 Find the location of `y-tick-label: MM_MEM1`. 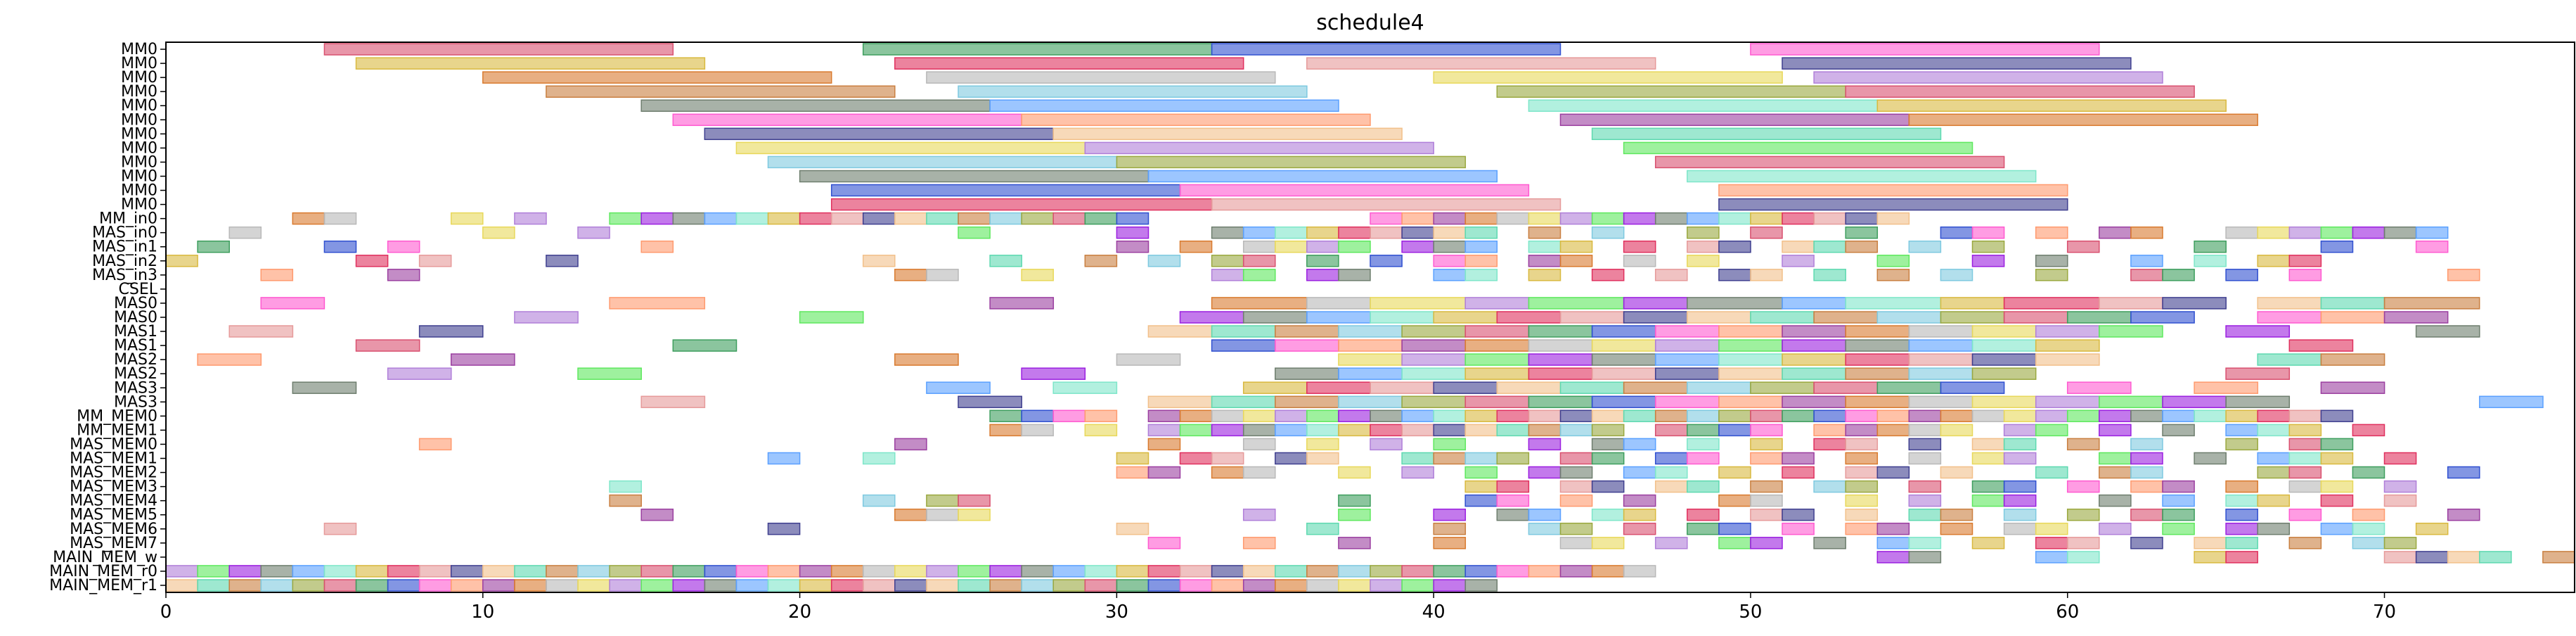

y-tick-label: MM_MEM1 is located at coordinates (117, 430).